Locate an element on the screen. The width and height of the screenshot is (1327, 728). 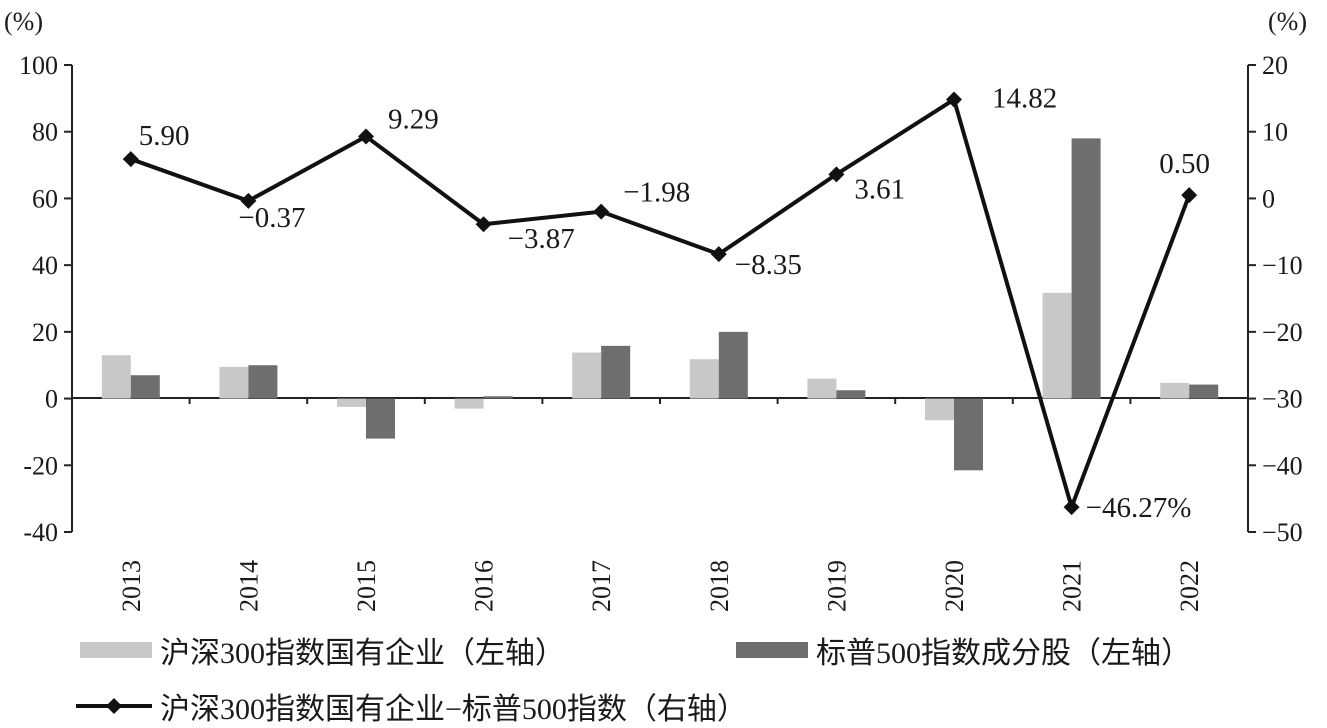
x-tick-label: 2015 is located at coordinates (366, 586).